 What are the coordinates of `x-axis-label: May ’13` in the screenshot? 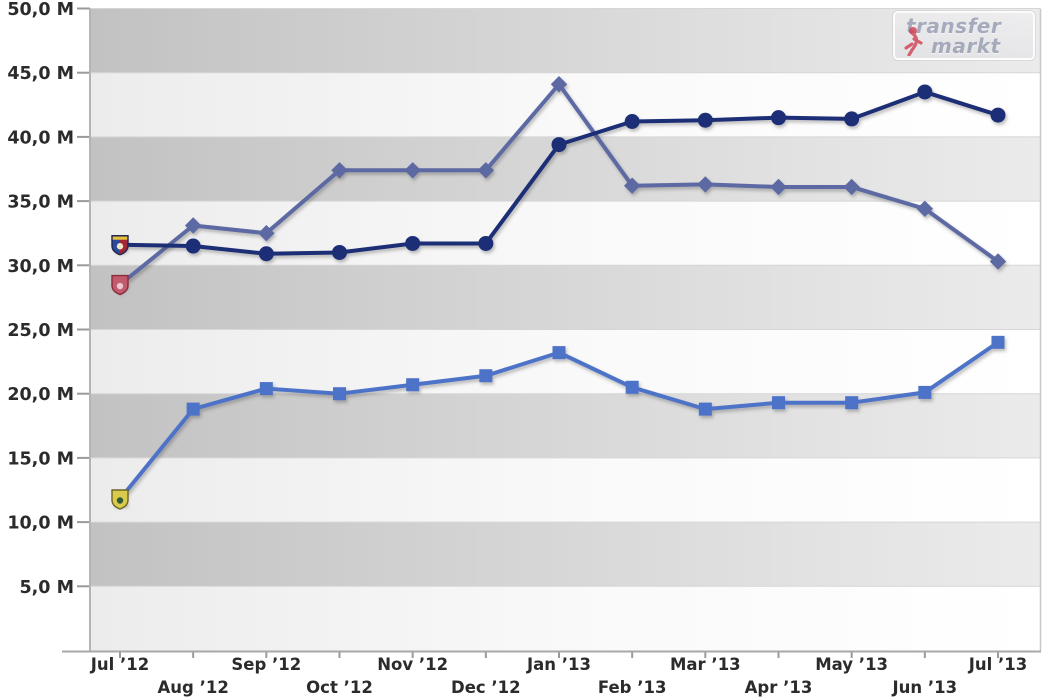 It's located at (851, 664).